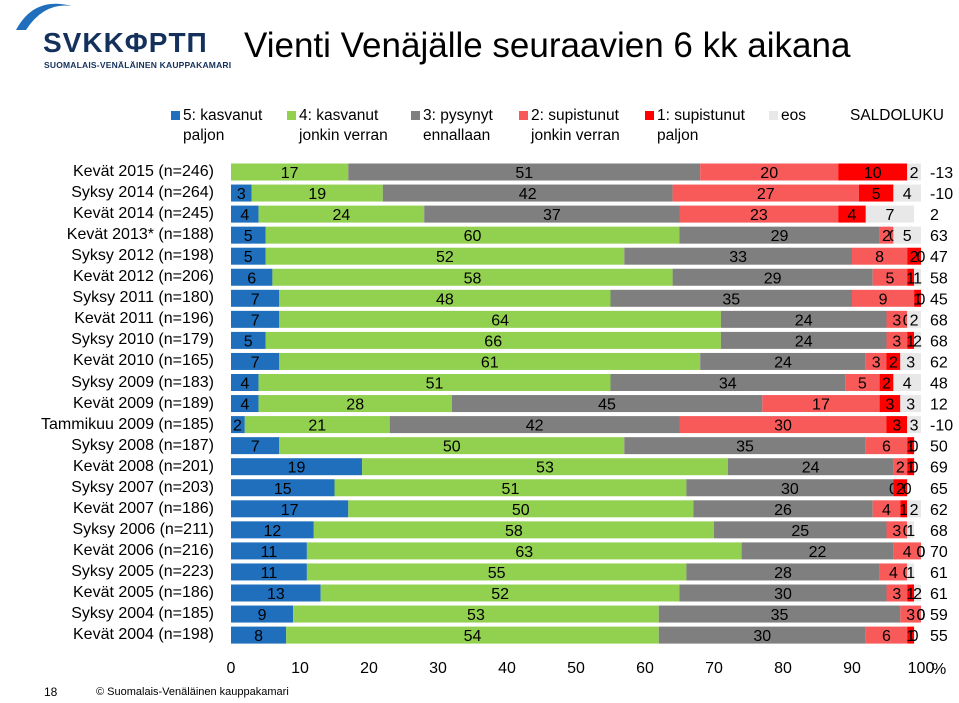 The image size is (959, 703). Describe the element at coordinates (143, 214) in the screenshot. I see `category-label: Kevät 2014 (n=245)` at that location.